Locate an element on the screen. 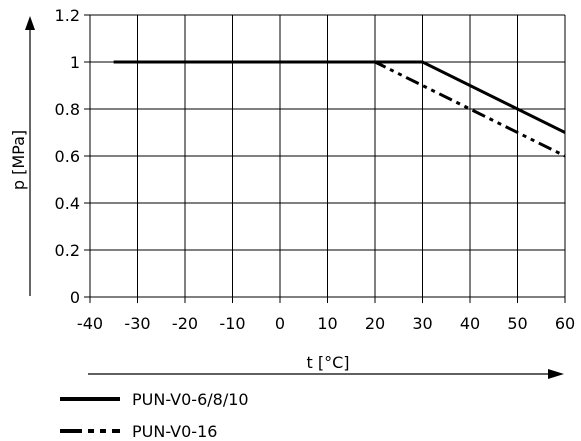 The width and height of the screenshot is (581, 441). x-axis-arrow-head is located at coordinates (556, 374).